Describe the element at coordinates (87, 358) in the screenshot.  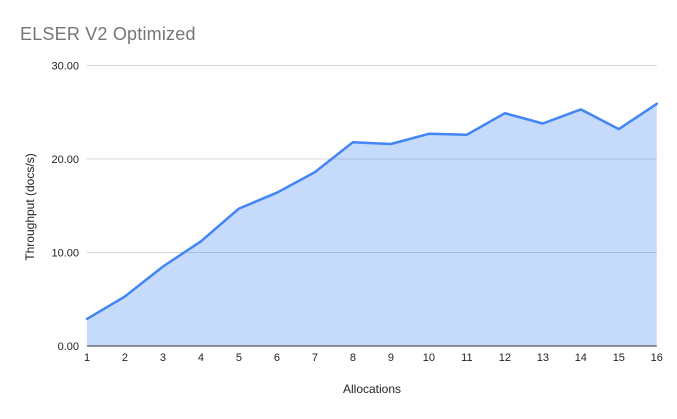
I see `x-tick-label: 1` at that location.